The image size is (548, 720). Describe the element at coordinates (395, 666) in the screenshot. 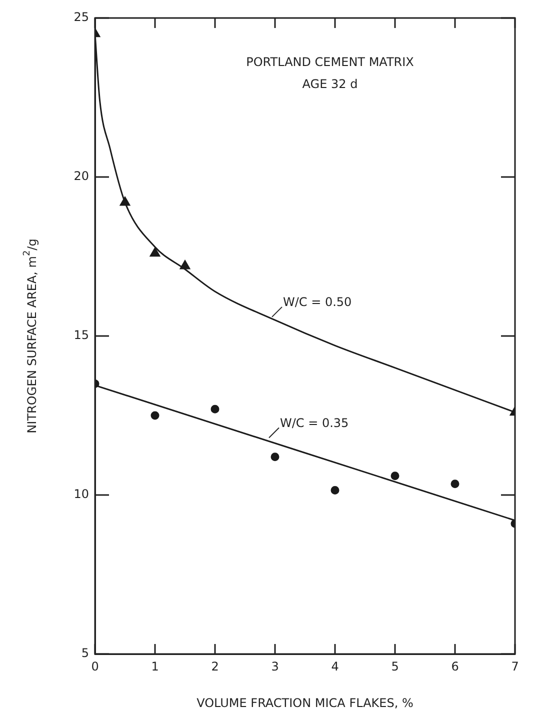

I see `x-tick-label: 5` at that location.